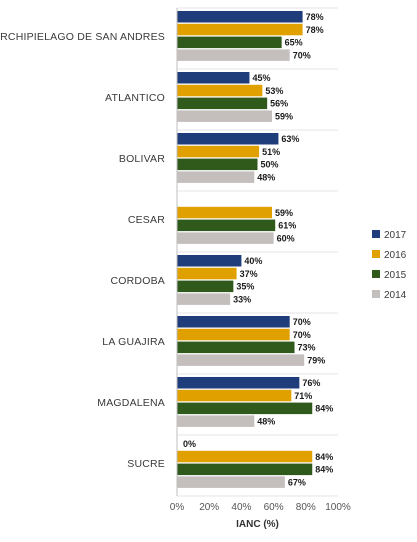 This screenshot has height=542, width=417. Describe the element at coordinates (133, 342) in the screenshot. I see `category-label-la-guajira: LA GUAJIRA` at that location.